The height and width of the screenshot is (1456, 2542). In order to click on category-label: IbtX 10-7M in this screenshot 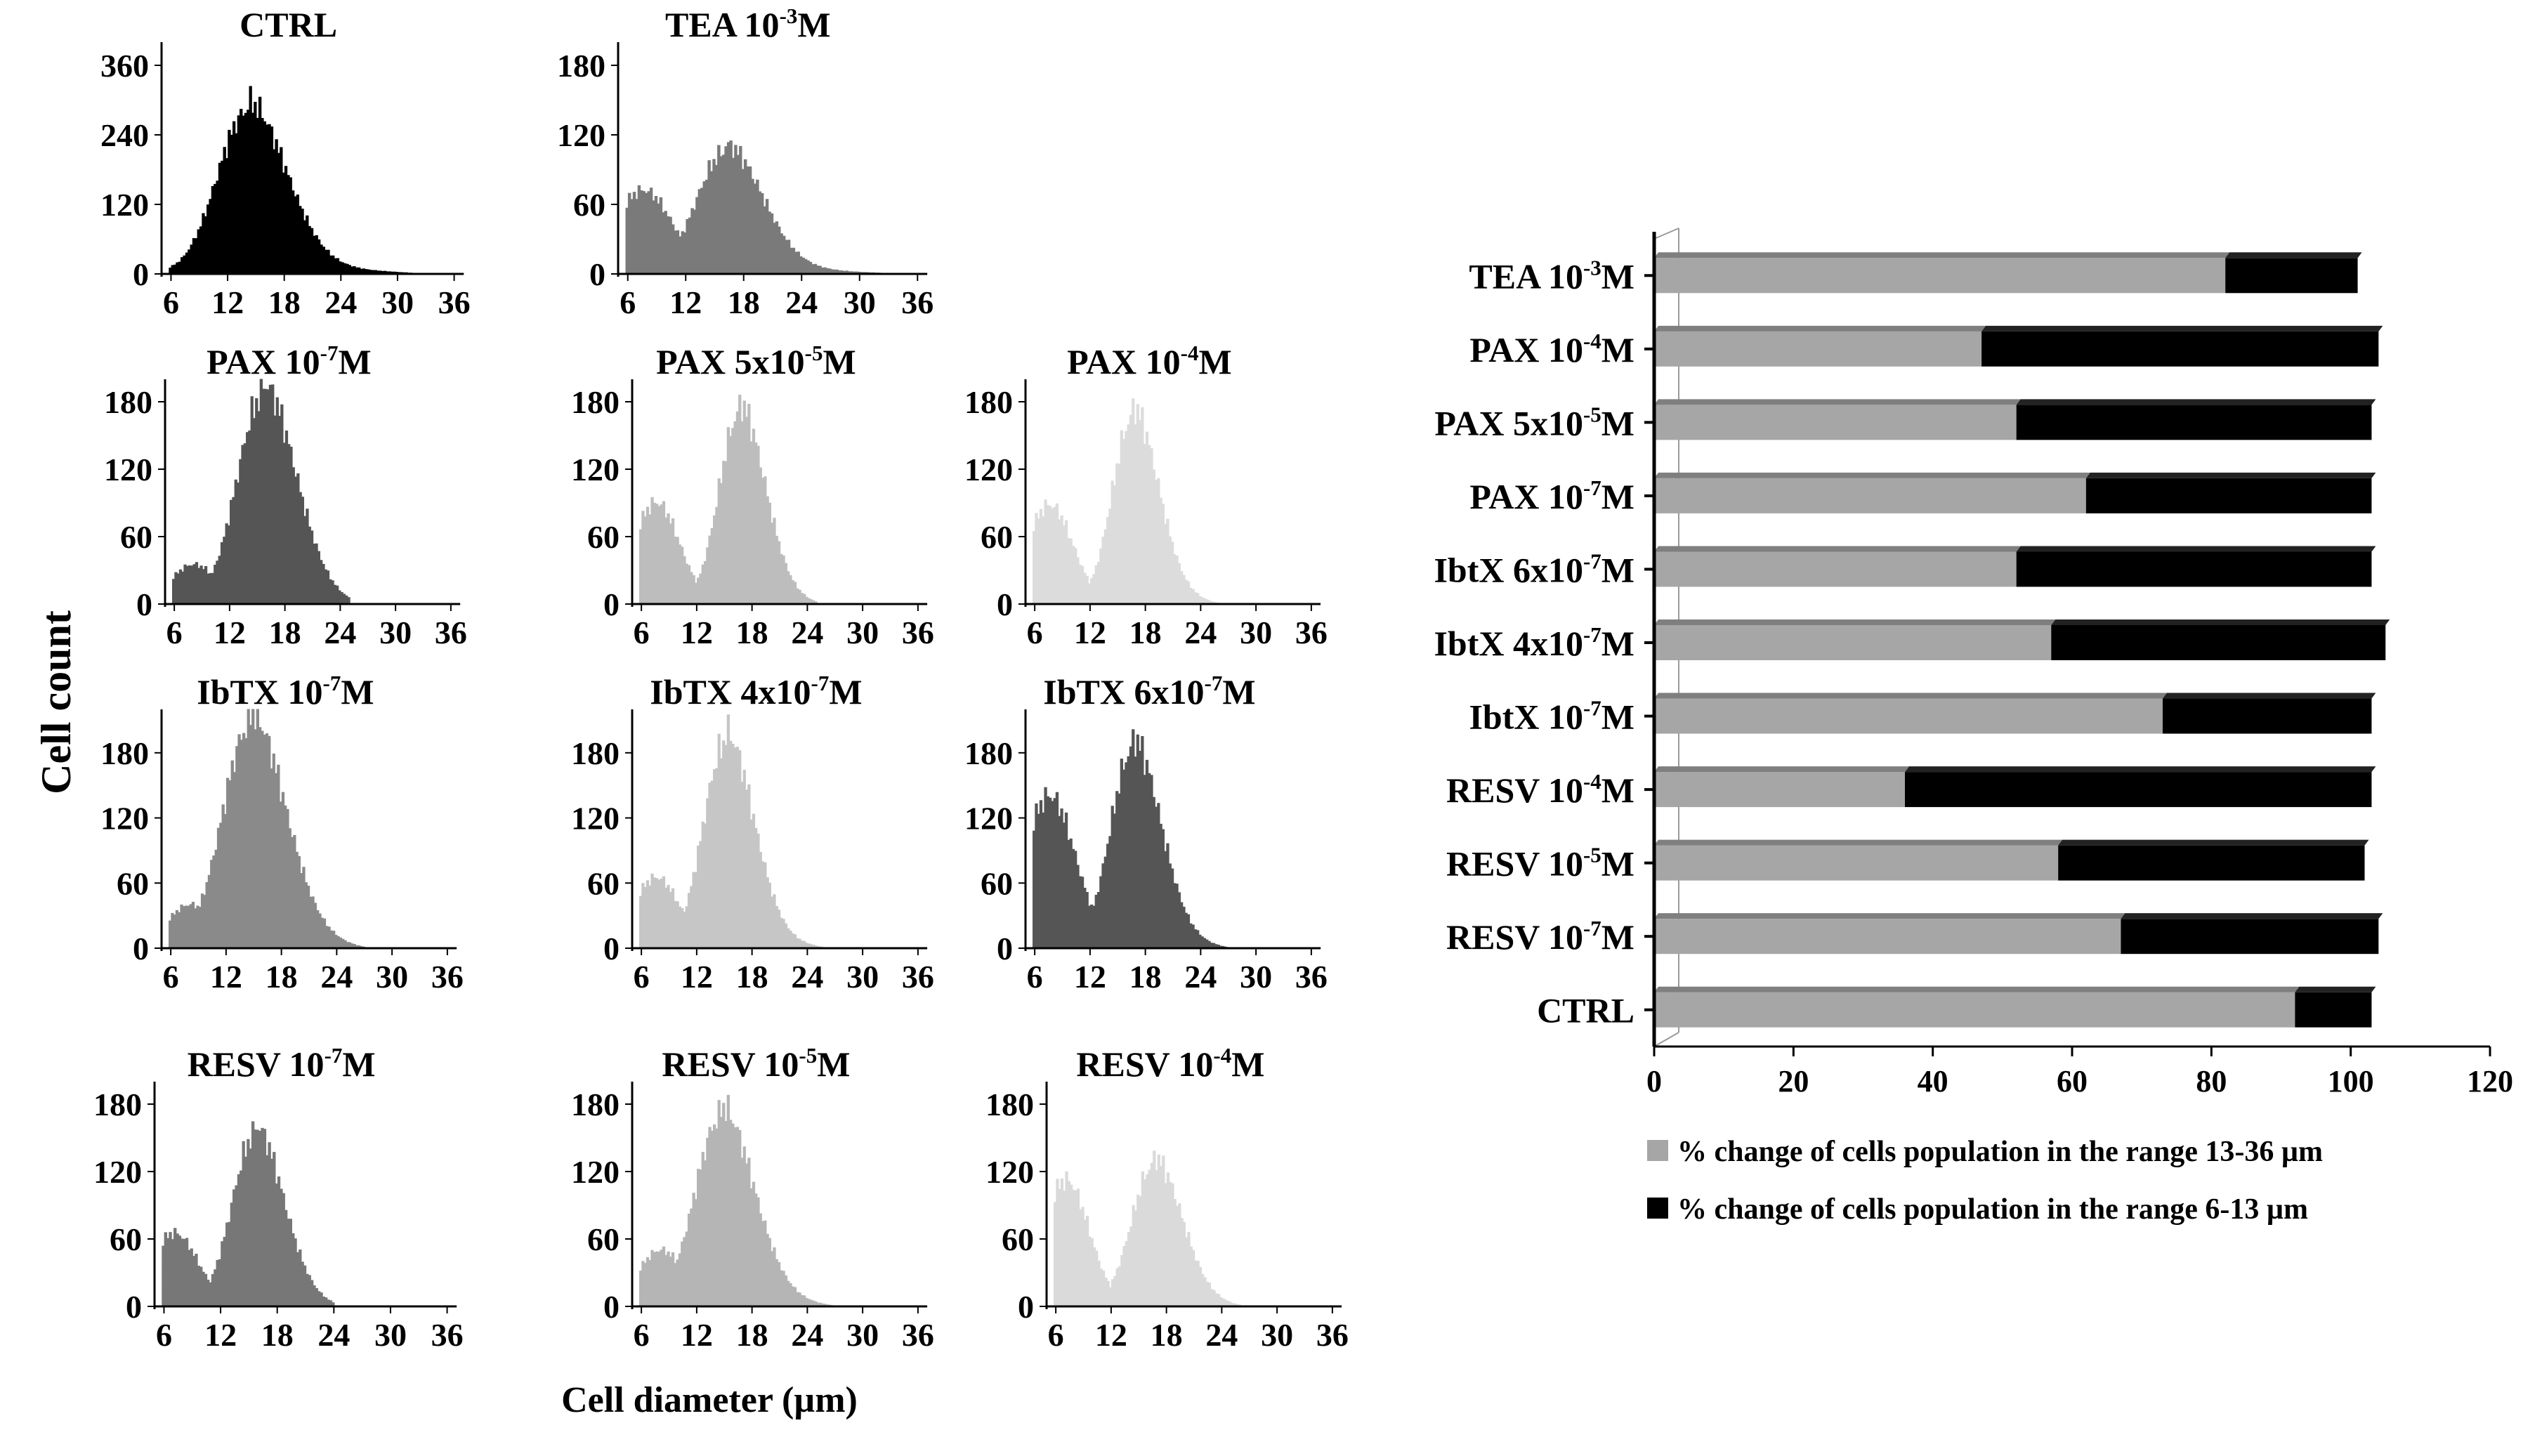, I will do `click(1551, 717)`.